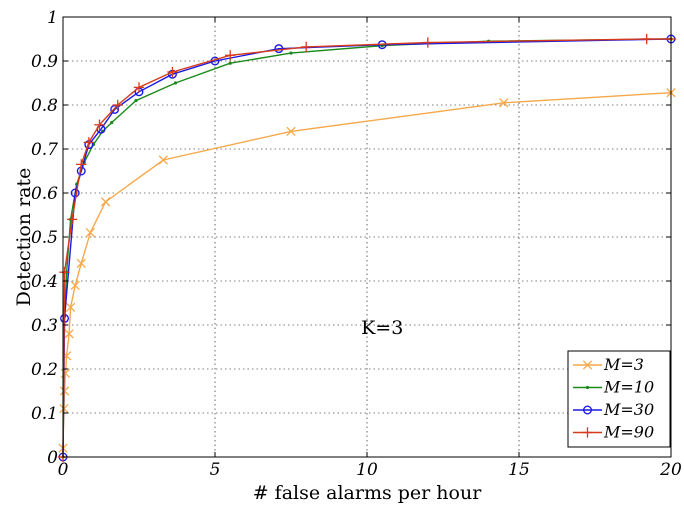  I want to click on x-tick-label: 20, so click(670, 470).